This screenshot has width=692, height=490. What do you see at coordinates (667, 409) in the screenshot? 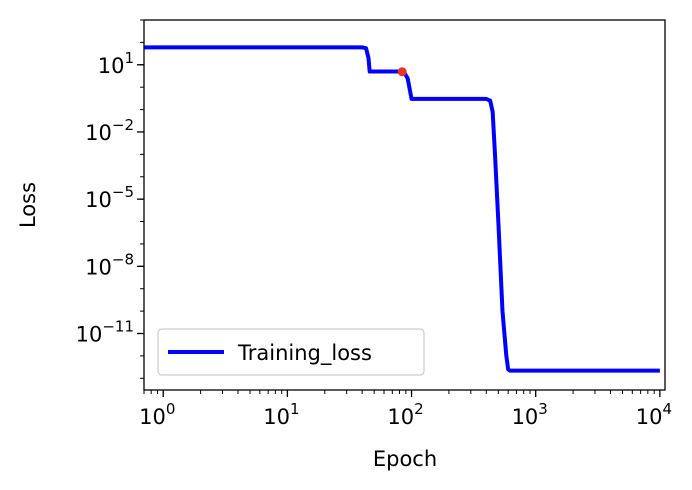
I see `x-tick-exponent: 4` at bounding box center [667, 409].